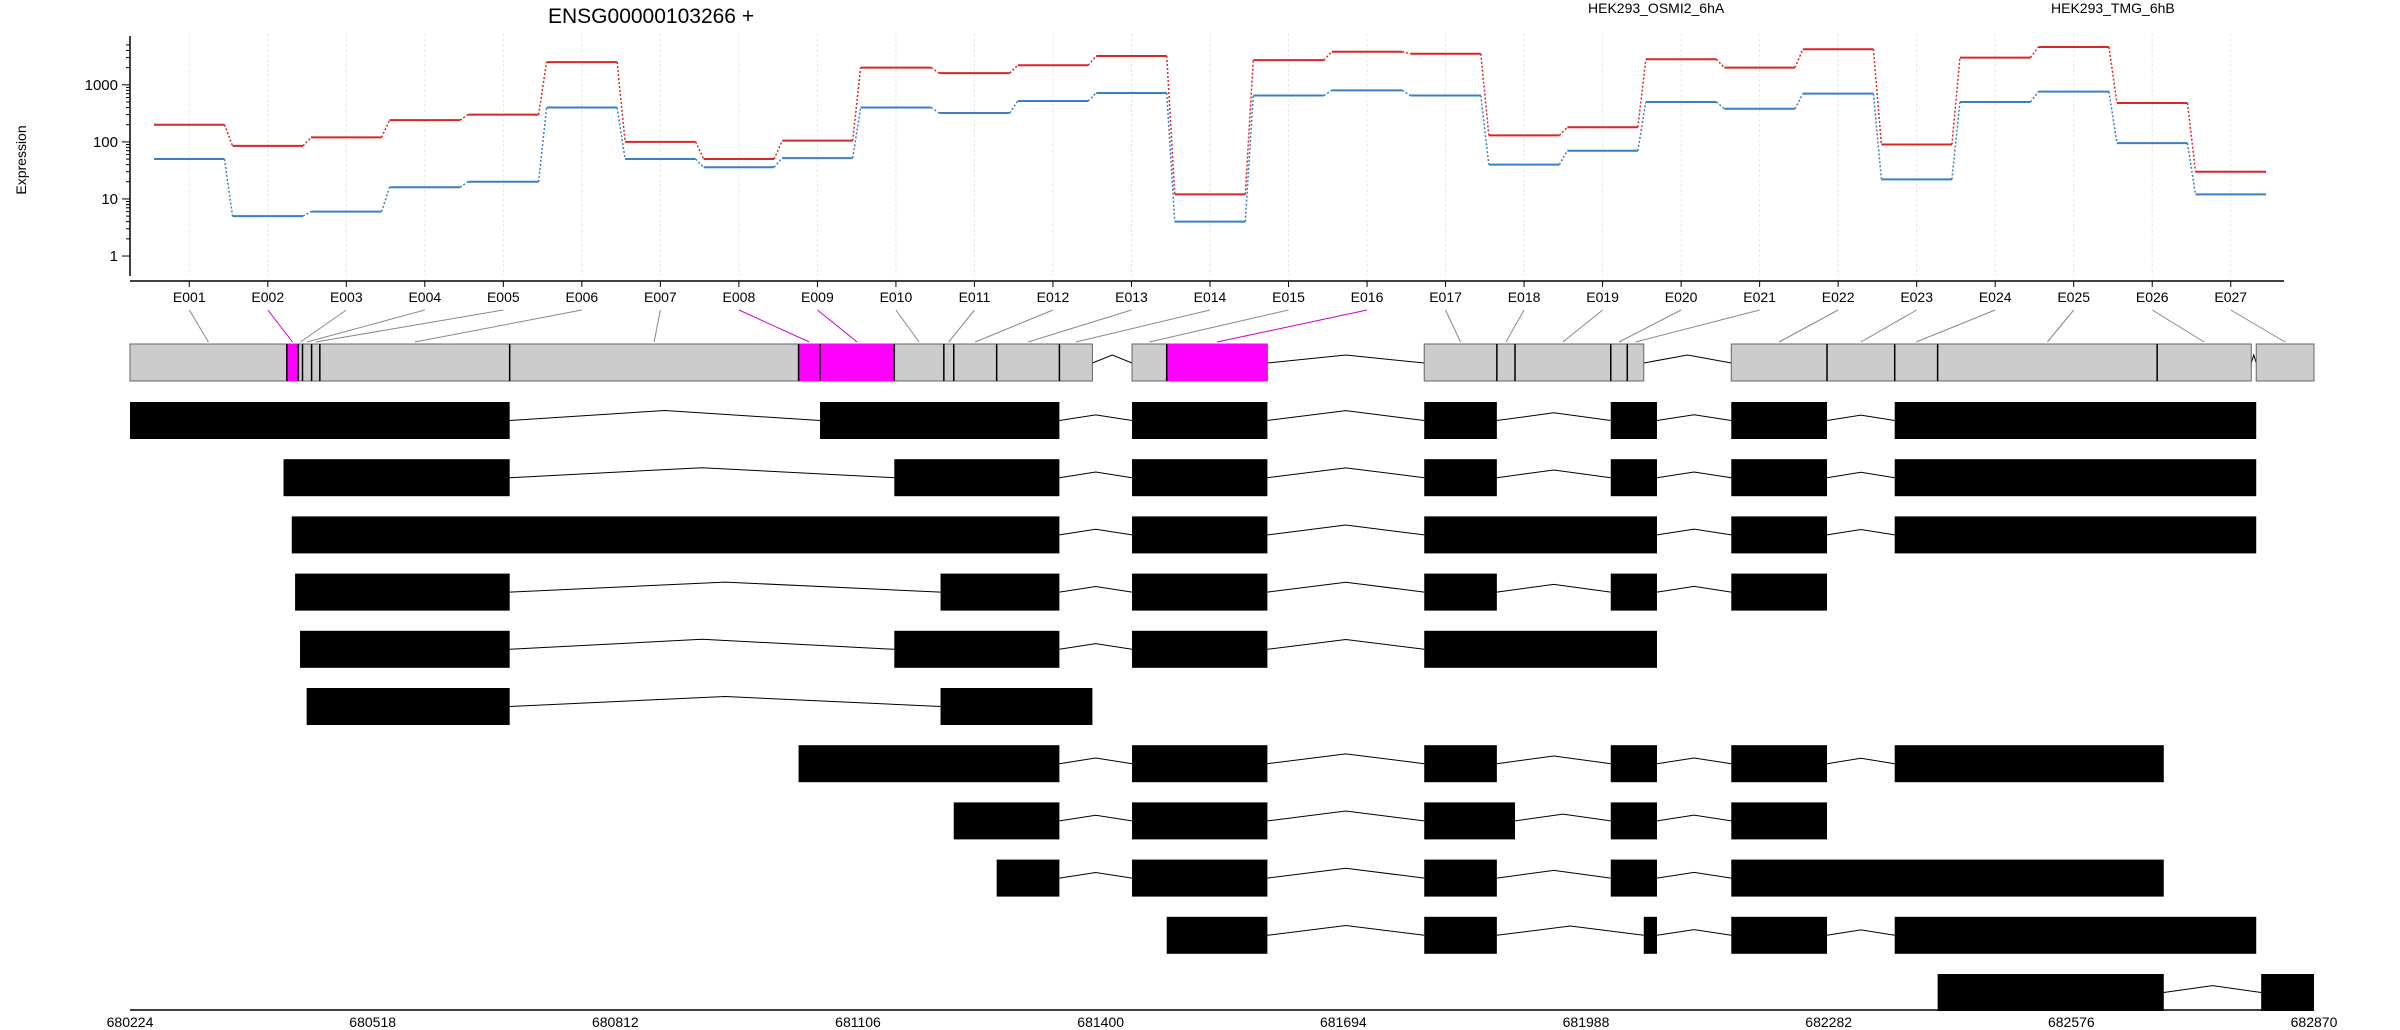 The image size is (2400, 1030). What do you see at coordinates (323, 326) in the screenshot?
I see `connector-E003` at bounding box center [323, 326].